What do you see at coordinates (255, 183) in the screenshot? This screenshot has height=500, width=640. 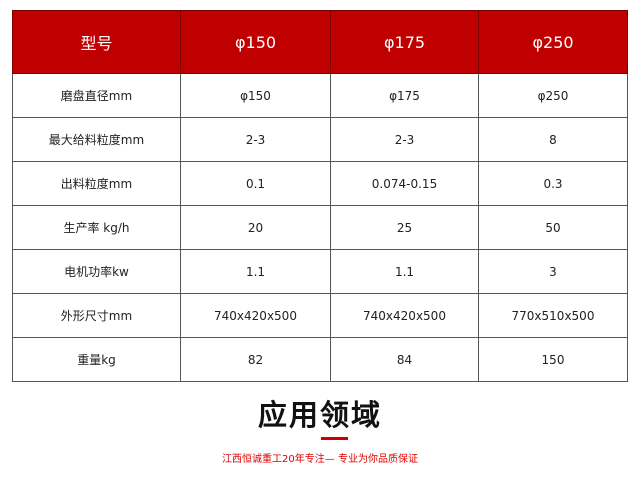 I see `table-cell: 0.1` at bounding box center [255, 183].